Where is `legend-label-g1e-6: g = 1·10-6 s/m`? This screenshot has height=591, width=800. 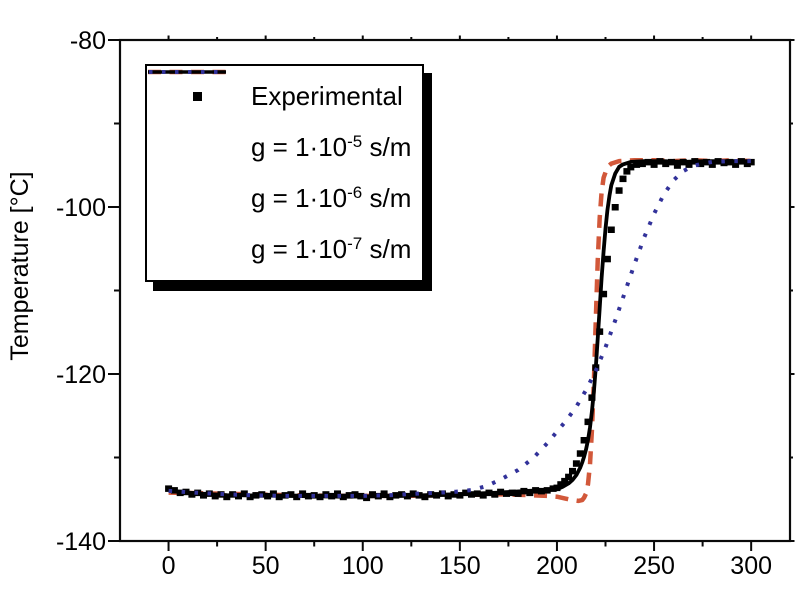
legend-label-g1e-6: g = 1·10-6 s/m is located at coordinates (331, 198).